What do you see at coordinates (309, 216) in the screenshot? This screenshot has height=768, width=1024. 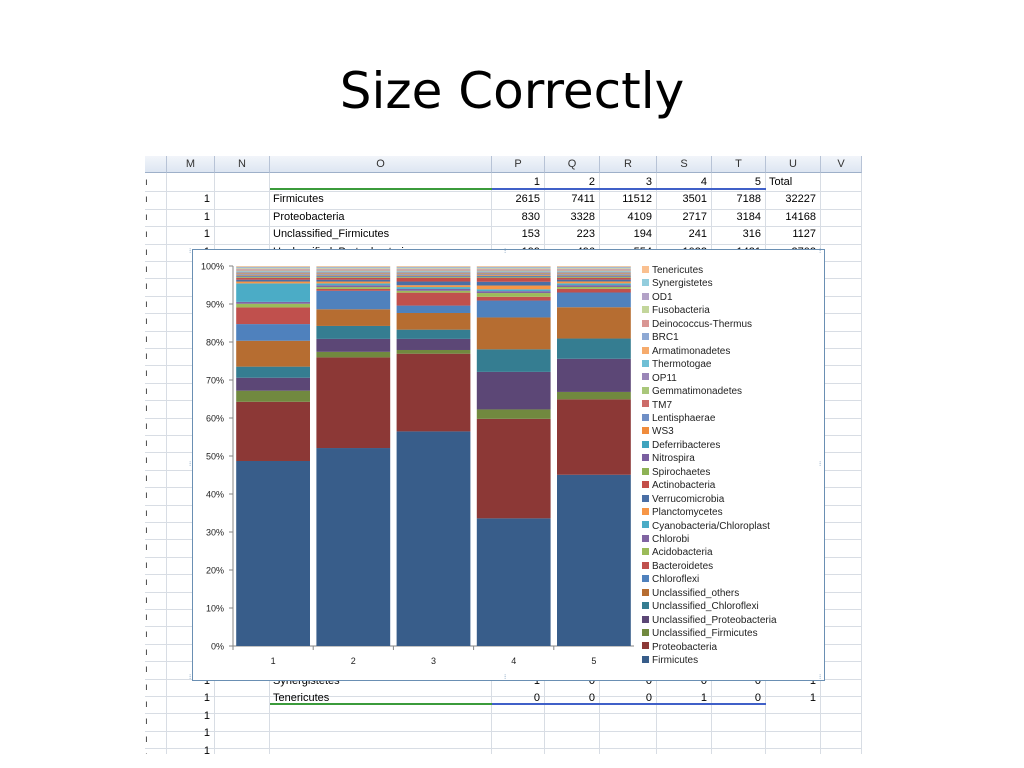 I see `cell-o: Proteobacteria` at bounding box center [309, 216].